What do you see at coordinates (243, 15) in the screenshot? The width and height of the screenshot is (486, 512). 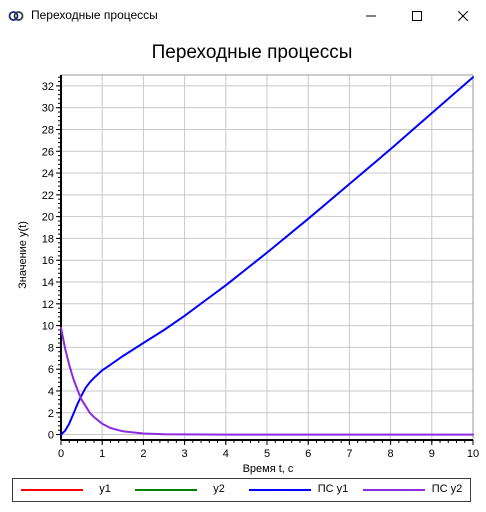 I see `title-bar: Переходные процессы` at bounding box center [243, 15].